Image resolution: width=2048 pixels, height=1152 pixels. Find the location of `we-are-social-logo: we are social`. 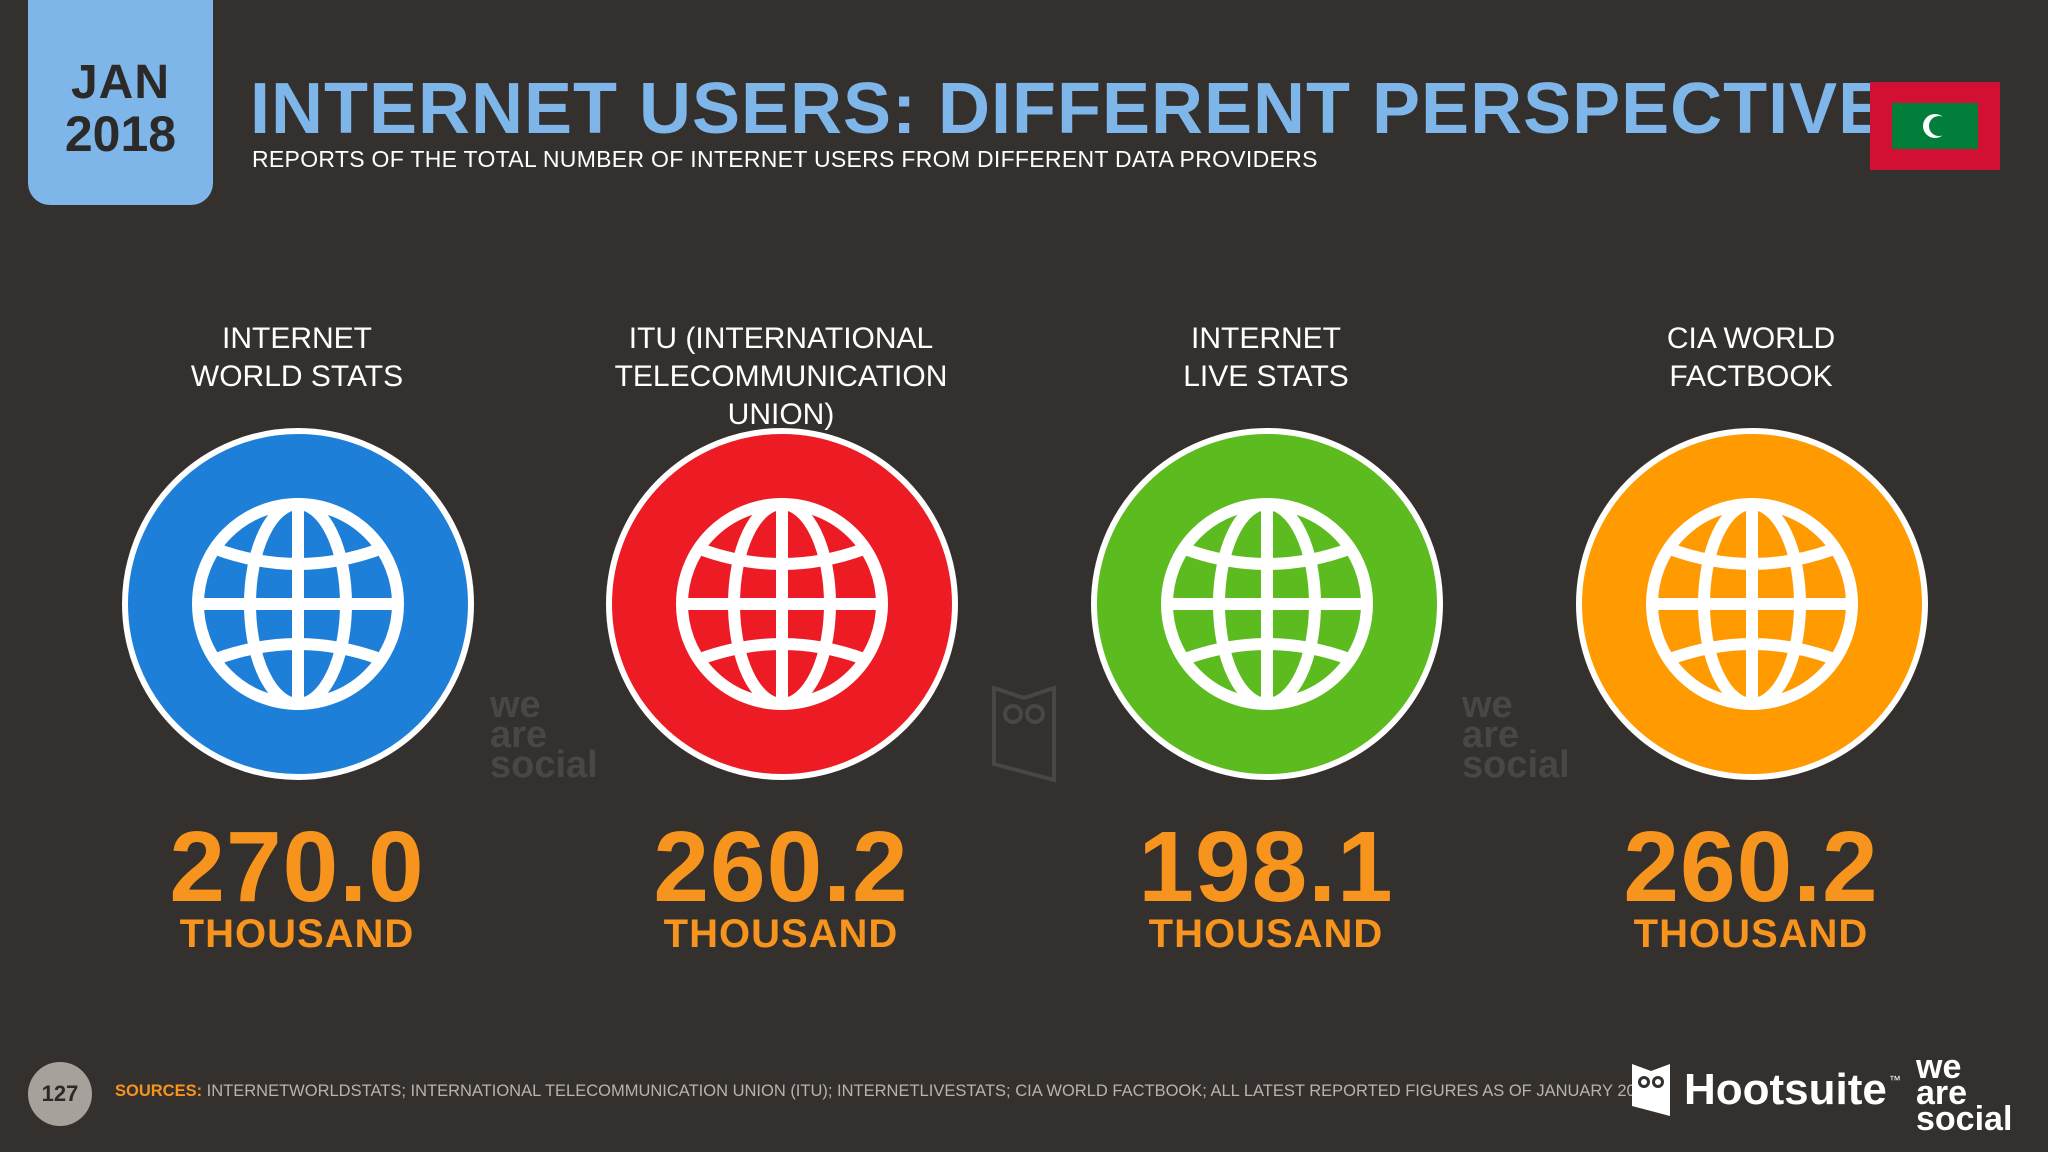

we-are-social-logo: we are social is located at coordinates (1964, 1093).